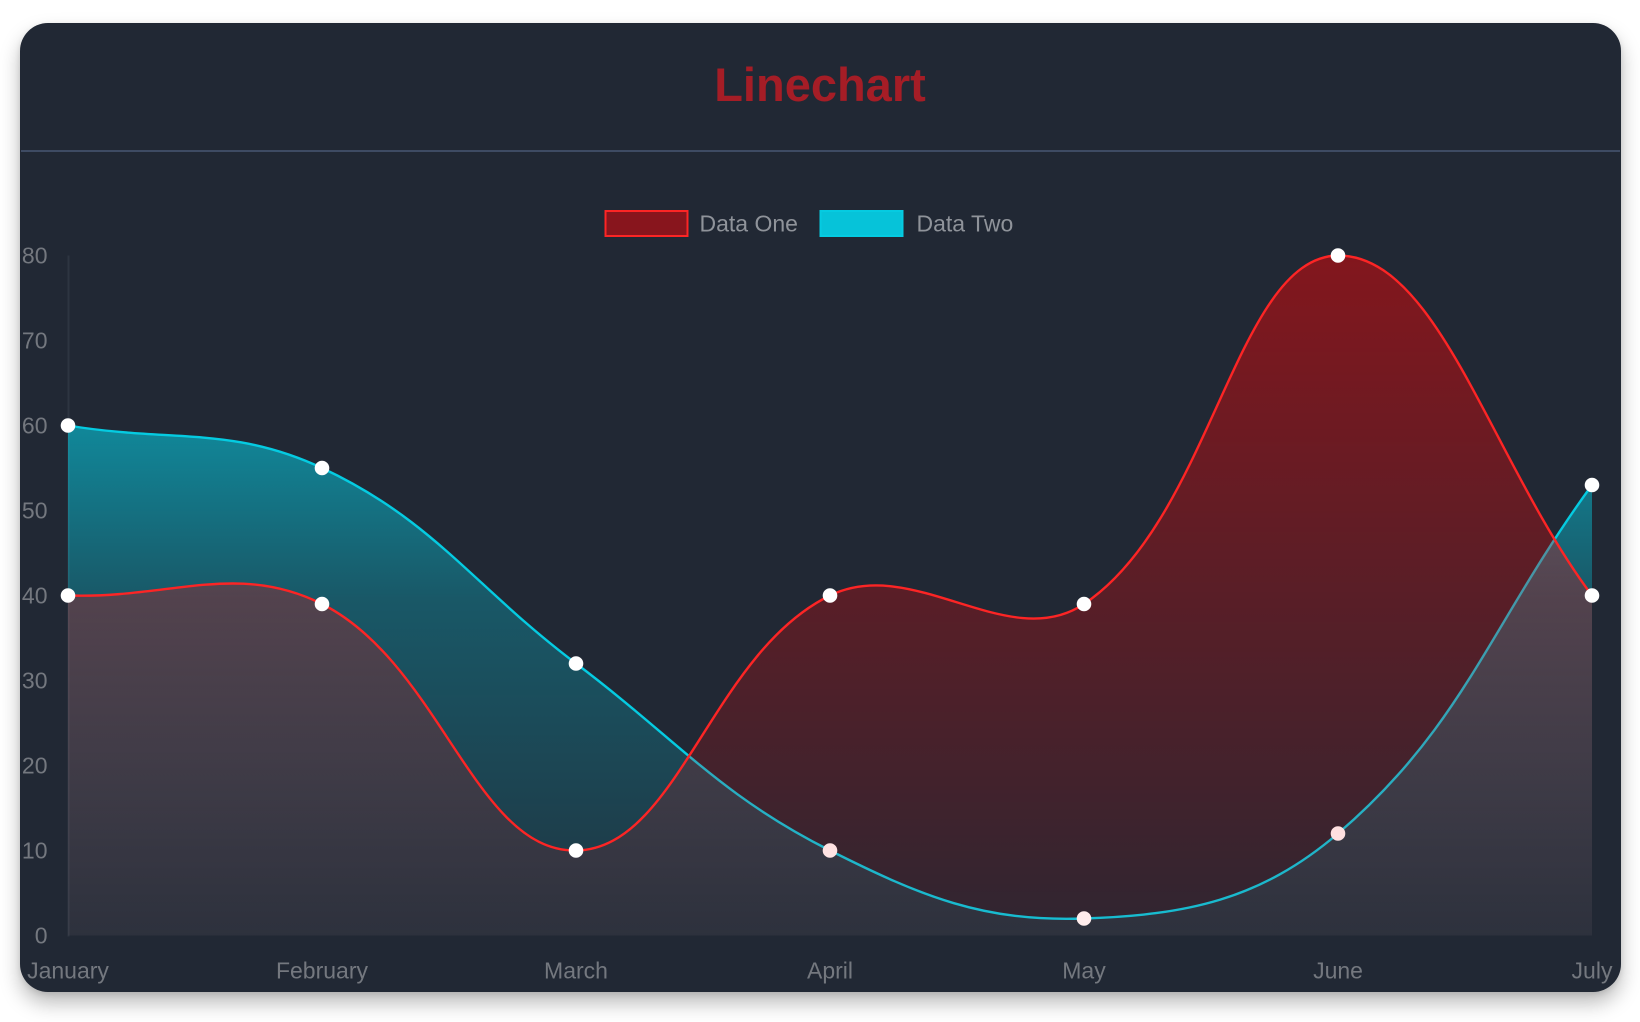 The height and width of the screenshot is (1022, 1640). What do you see at coordinates (1338, 971) in the screenshot?
I see `svg-text: June` at bounding box center [1338, 971].